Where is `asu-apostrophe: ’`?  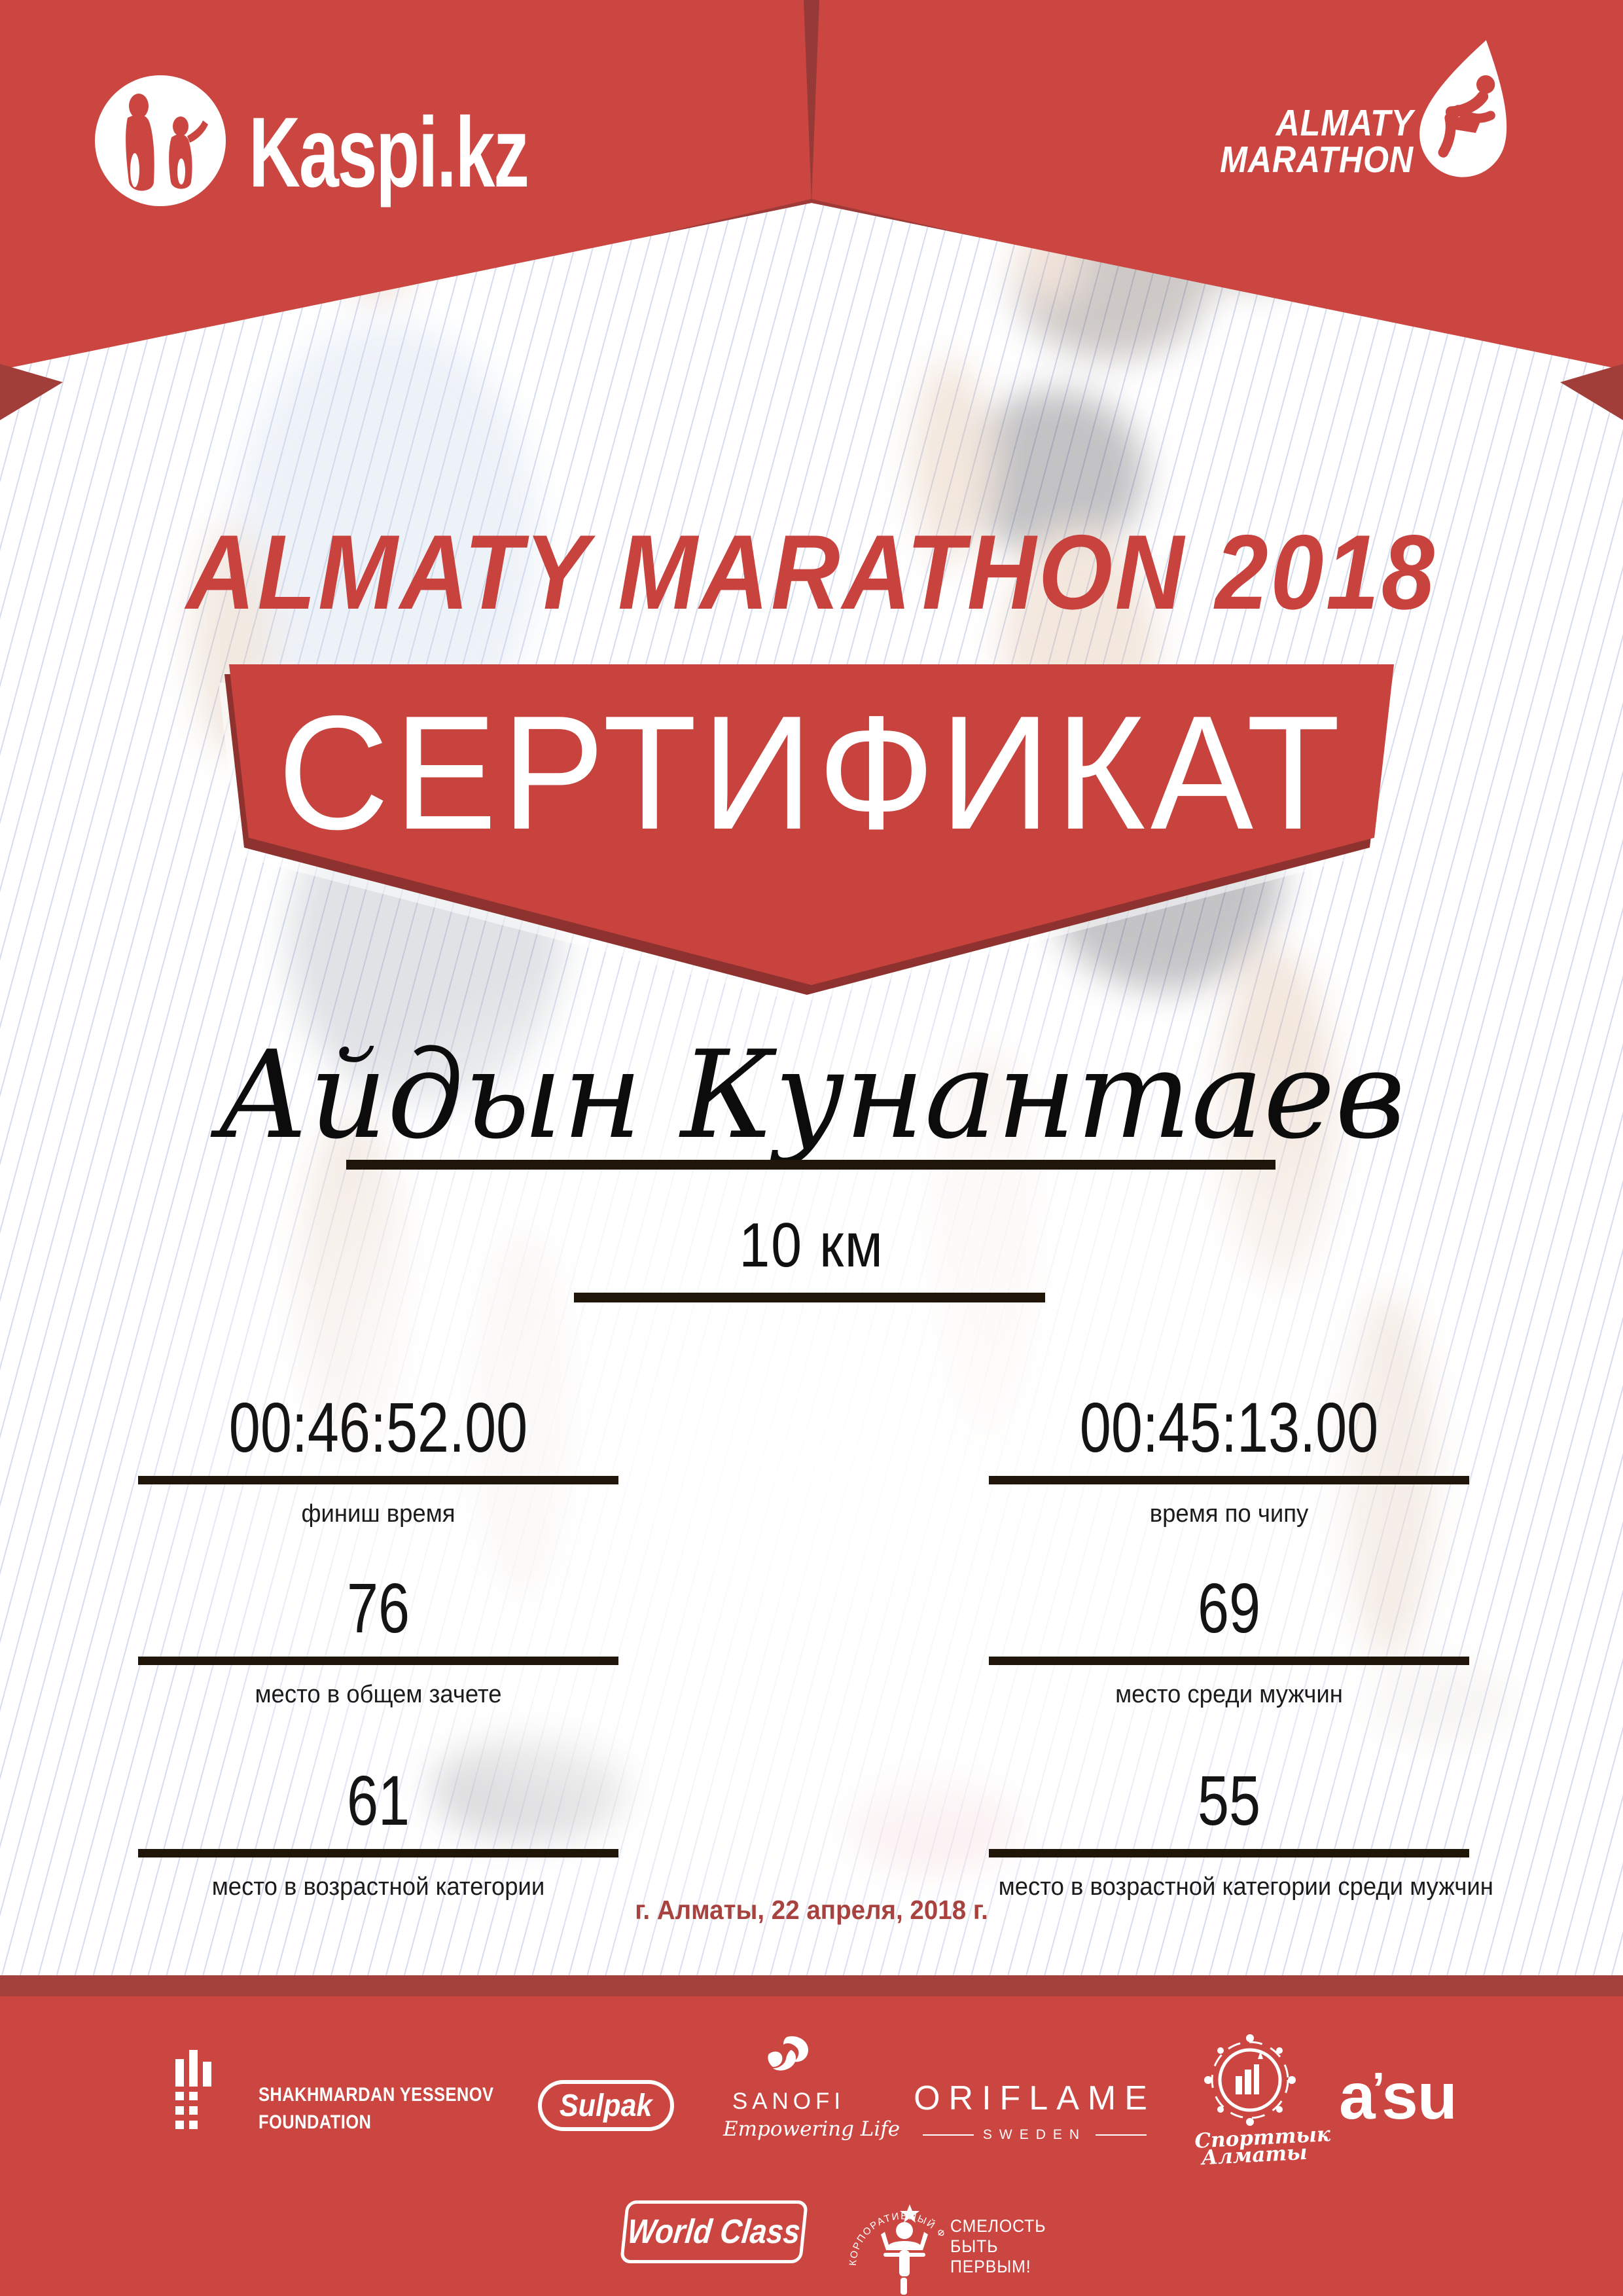 asu-apostrophe: ’ is located at coordinates (1378, 2088).